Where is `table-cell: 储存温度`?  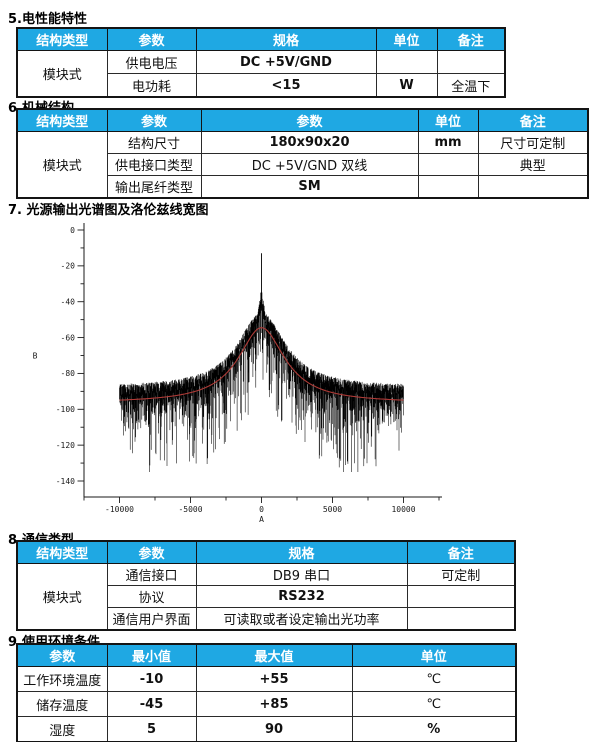 table-cell: 储存温度 is located at coordinates (62, 704).